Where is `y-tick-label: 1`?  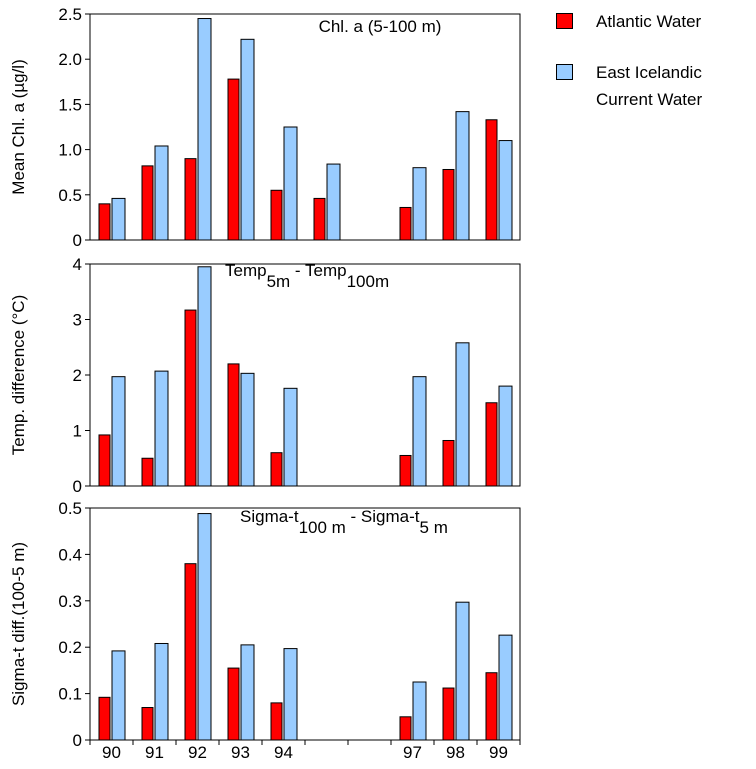 y-tick-label: 1 is located at coordinates (77, 431).